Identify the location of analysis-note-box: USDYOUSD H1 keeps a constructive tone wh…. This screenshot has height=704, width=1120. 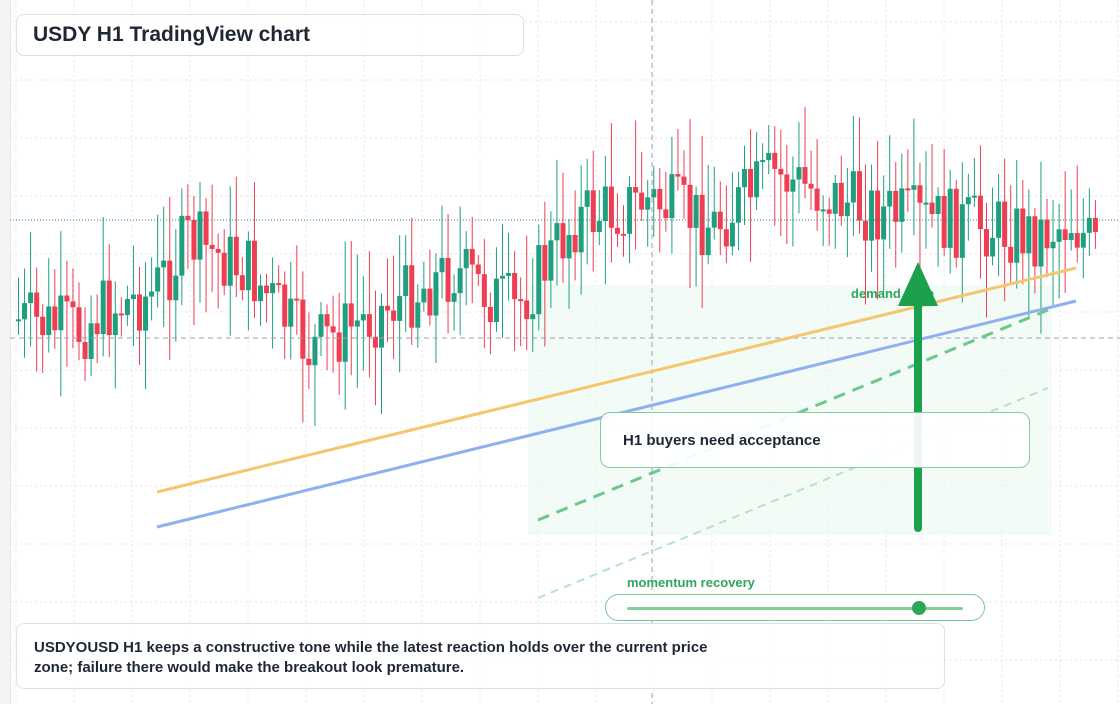
(480, 656).